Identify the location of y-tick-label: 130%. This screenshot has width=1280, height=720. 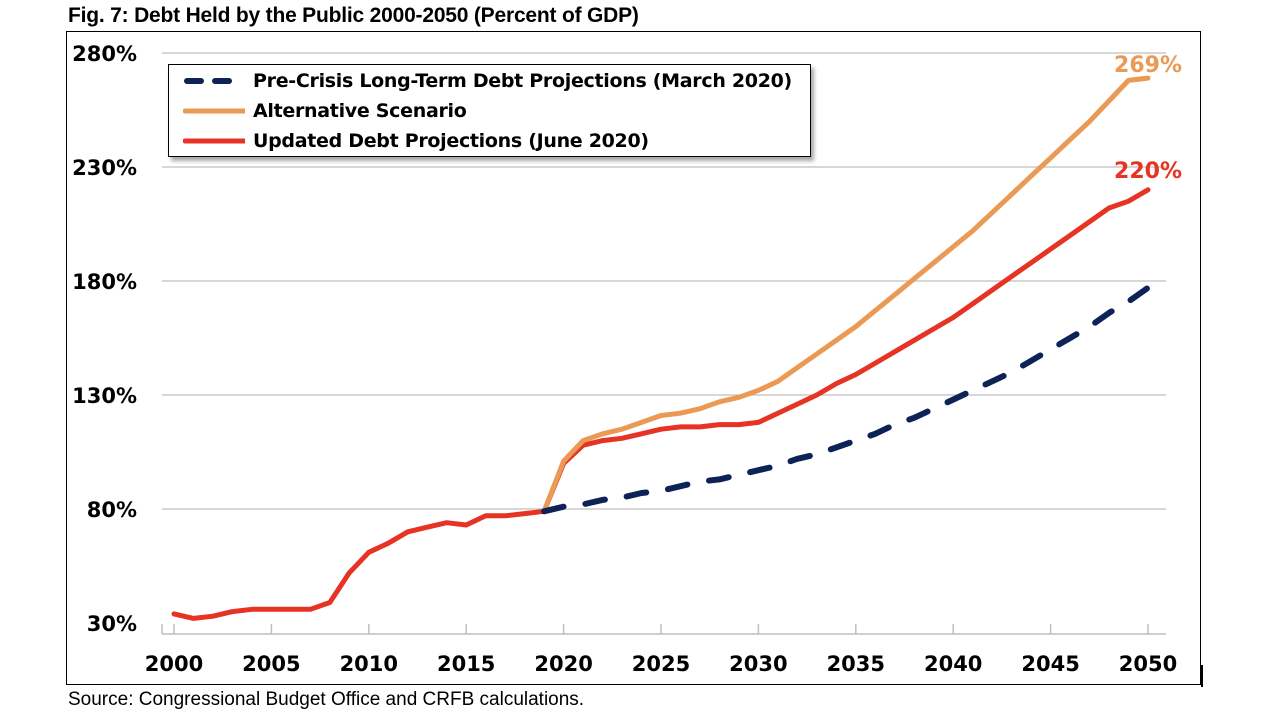
(104, 396).